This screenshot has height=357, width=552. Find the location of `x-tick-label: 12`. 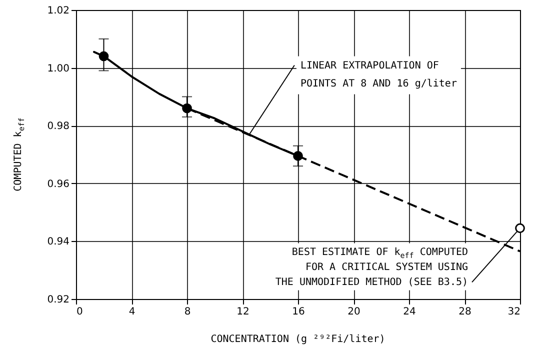

x-tick-label: 12 is located at coordinates (243, 312).